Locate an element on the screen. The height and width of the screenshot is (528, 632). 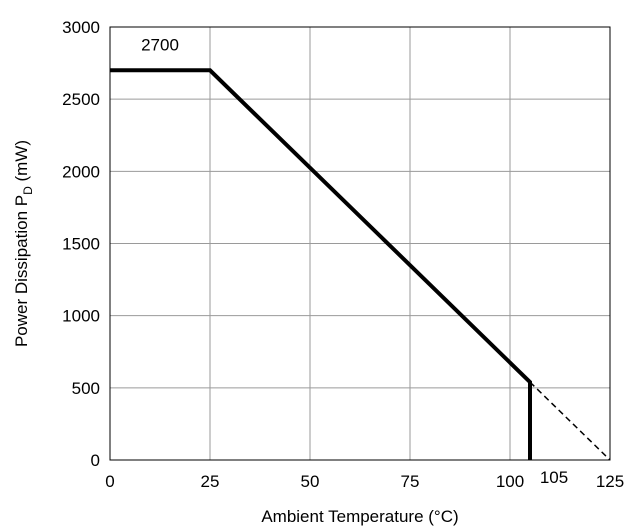
max-power-label: 2700 is located at coordinates (160, 44).